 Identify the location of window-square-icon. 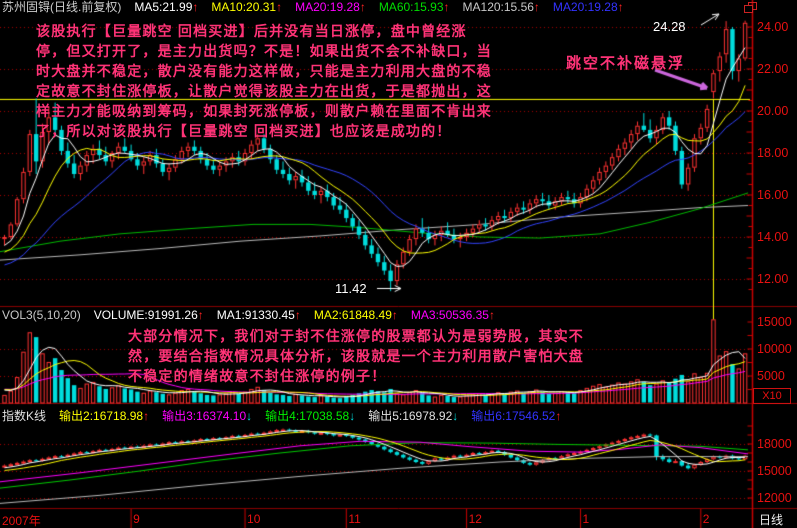
(748, 9).